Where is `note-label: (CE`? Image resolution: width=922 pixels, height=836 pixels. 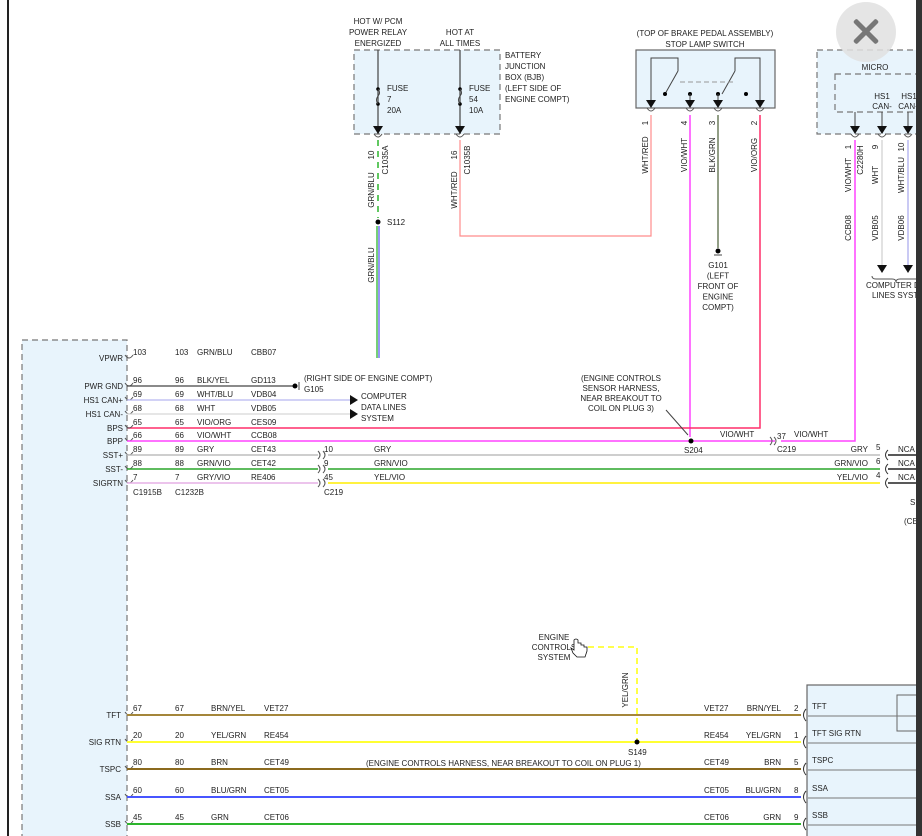 note-label: (CE is located at coordinates (911, 521).